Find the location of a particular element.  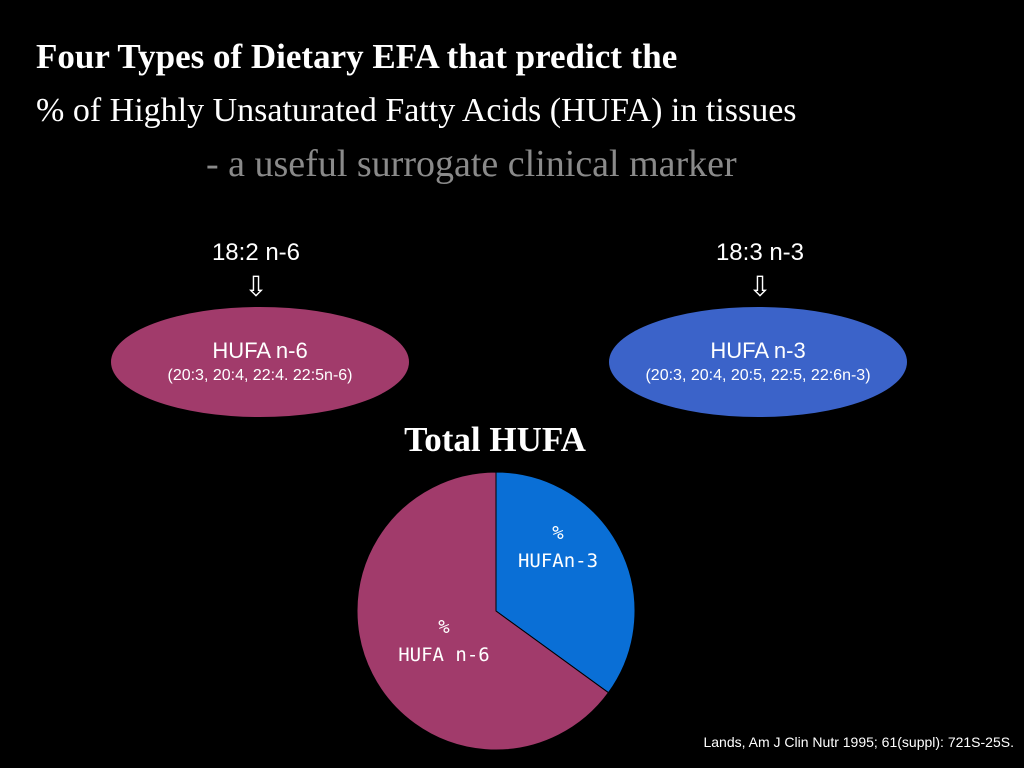

down-arrow-n3-icon: ⇩ is located at coordinates (760, 286).